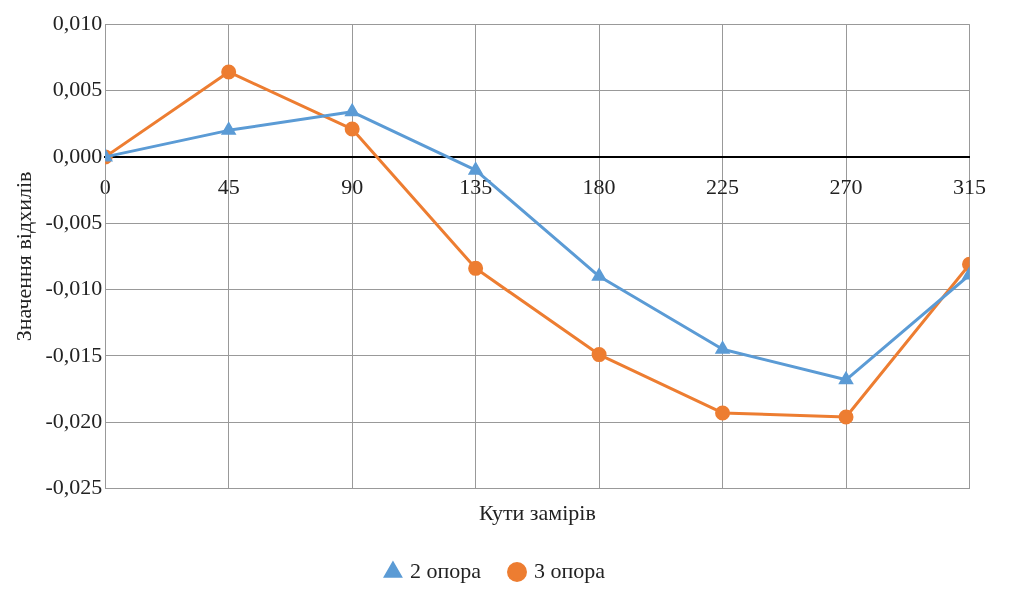 The width and height of the screenshot is (1012, 601). Describe the element at coordinates (476, 186) in the screenshot. I see `x-tick-label: 135` at that location.